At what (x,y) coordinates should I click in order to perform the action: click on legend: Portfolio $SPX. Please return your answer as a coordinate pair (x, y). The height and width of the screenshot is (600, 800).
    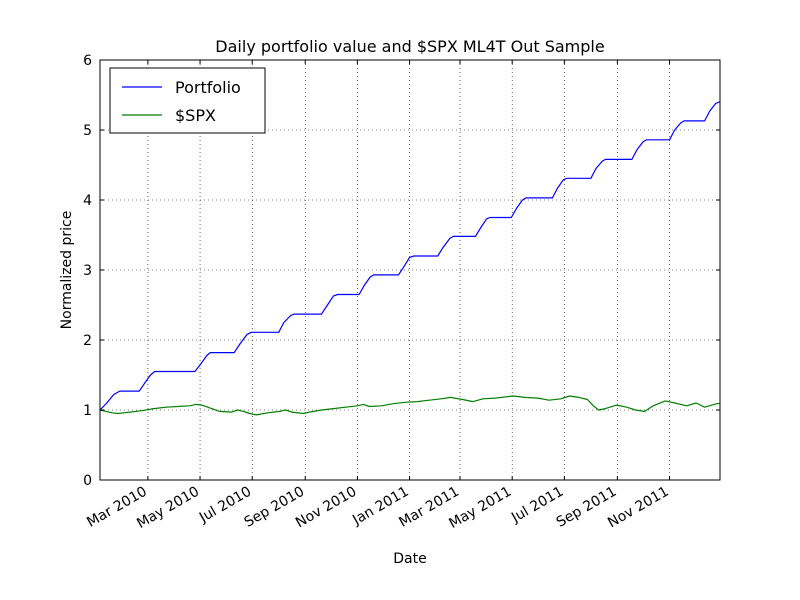
    Looking at the image, I should click on (187, 100).